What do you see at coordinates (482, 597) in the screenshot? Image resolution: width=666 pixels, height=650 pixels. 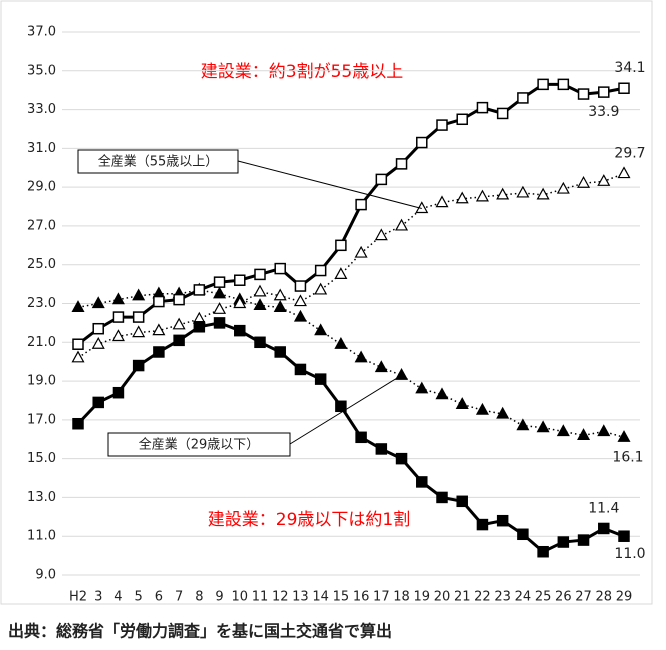 I see `x-tick-label: 22` at bounding box center [482, 597].